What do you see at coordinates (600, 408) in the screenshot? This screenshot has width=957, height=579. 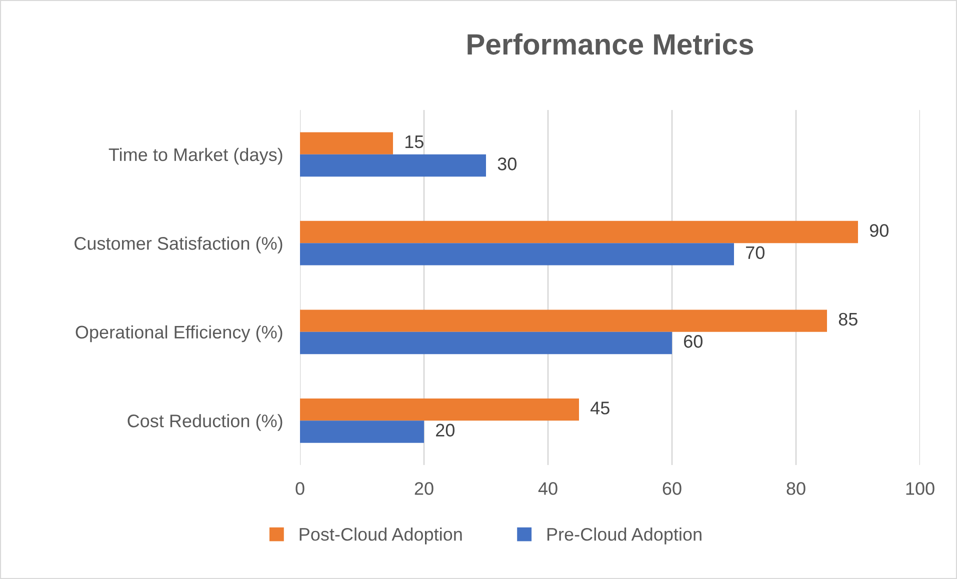 I see `data-label: 45` at bounding box center [600, 408].